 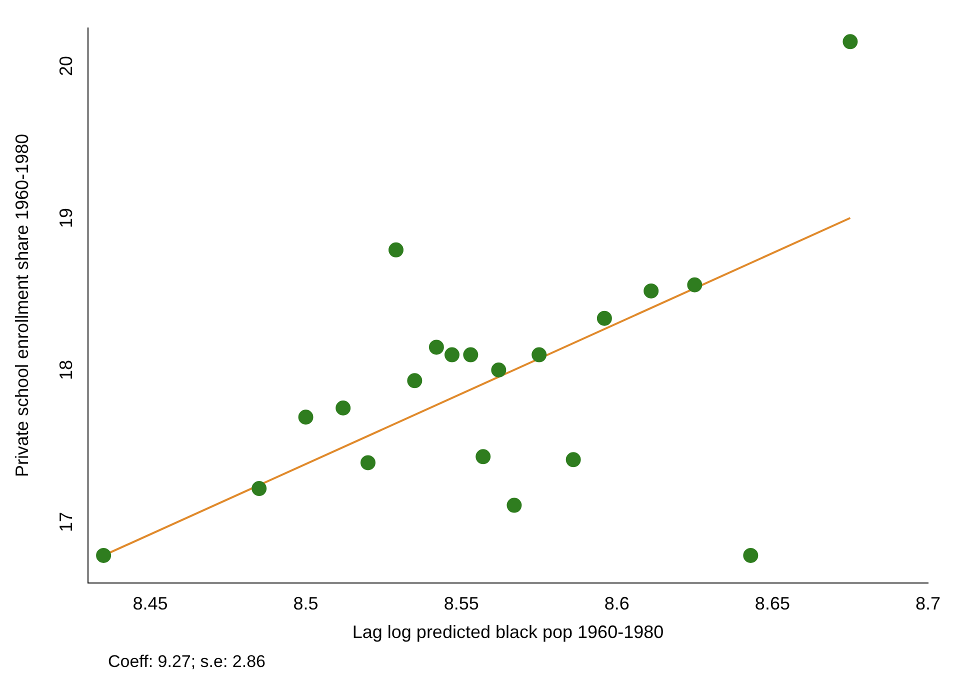 What do you see at coordinates (66, 66) in the screenshot?
I see `y-tick-label: 20` at bounding box center [66, 66].